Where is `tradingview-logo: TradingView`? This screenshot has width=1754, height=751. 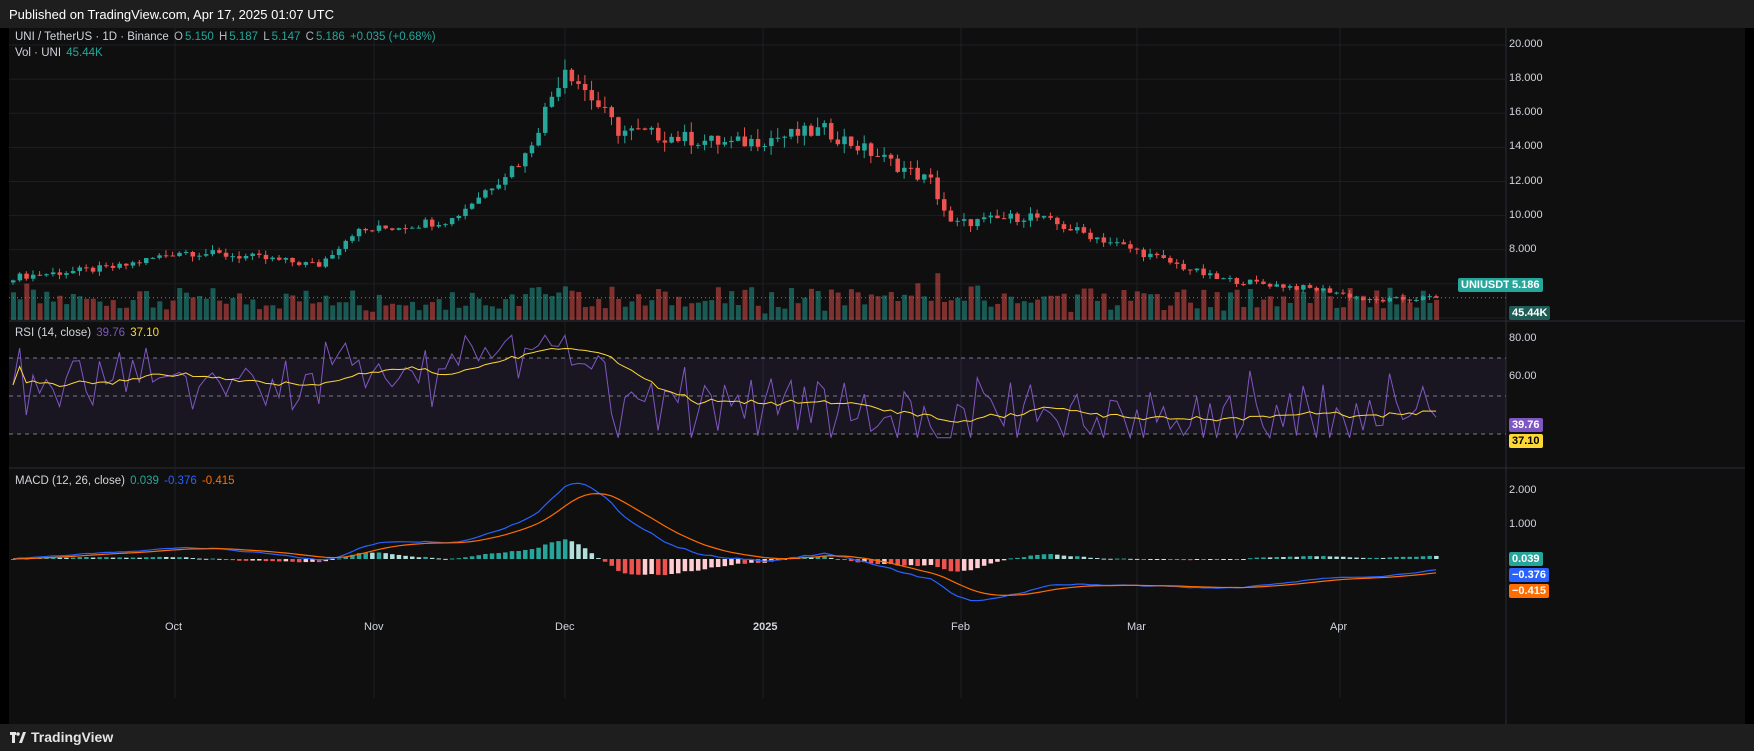 tradingview-logo: TradingView is located at coordinates (61, 737).